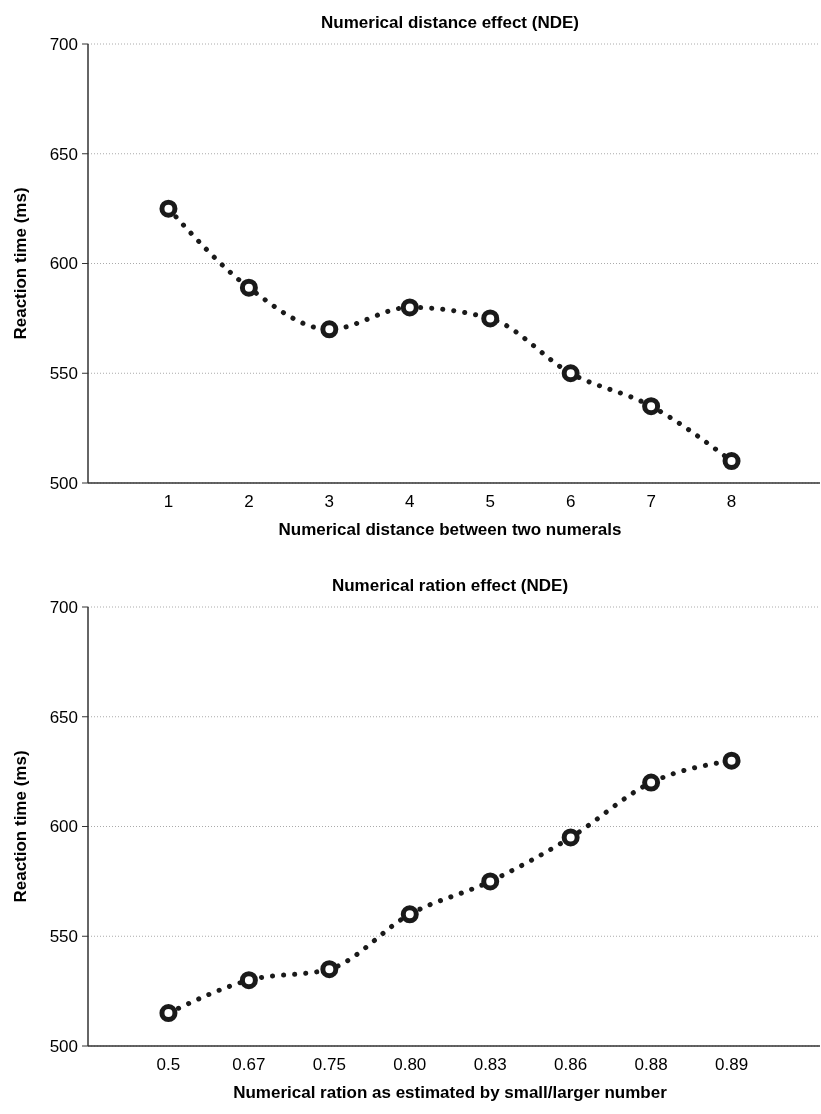 The height and width of the screenshot is (1114, 821). Describe the element at coordinates (570, 501) in the screenshot. I see `x-tick-label: 6` at that location.